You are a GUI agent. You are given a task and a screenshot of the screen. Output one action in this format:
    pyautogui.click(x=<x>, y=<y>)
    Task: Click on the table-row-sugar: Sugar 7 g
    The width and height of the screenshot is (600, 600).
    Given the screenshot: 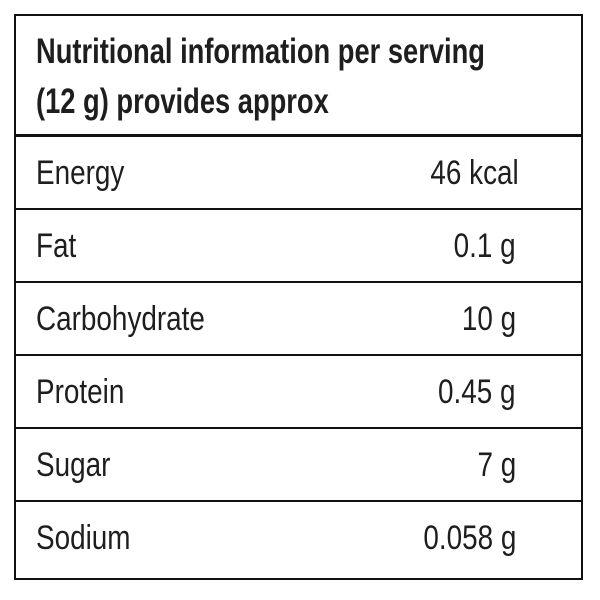 What is the action you would take?
    pyautogui.click(x=298, y=465)
    